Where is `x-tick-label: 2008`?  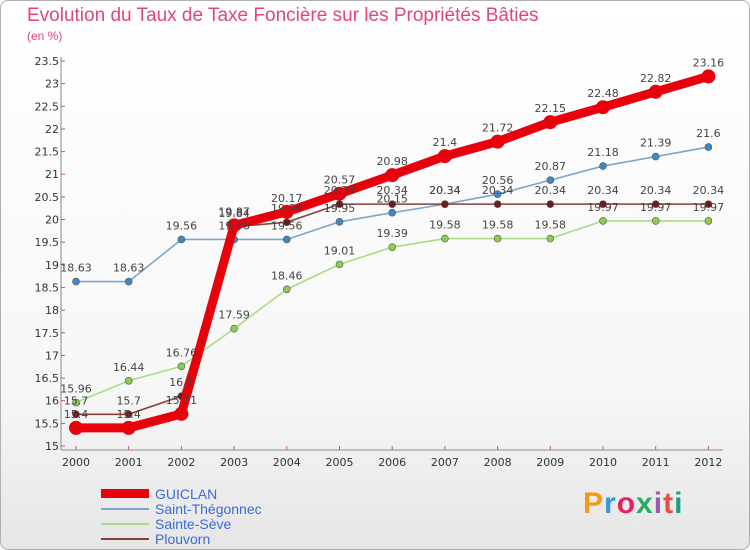
x-tick-label: 2008 is located at coordinates (498, 462).